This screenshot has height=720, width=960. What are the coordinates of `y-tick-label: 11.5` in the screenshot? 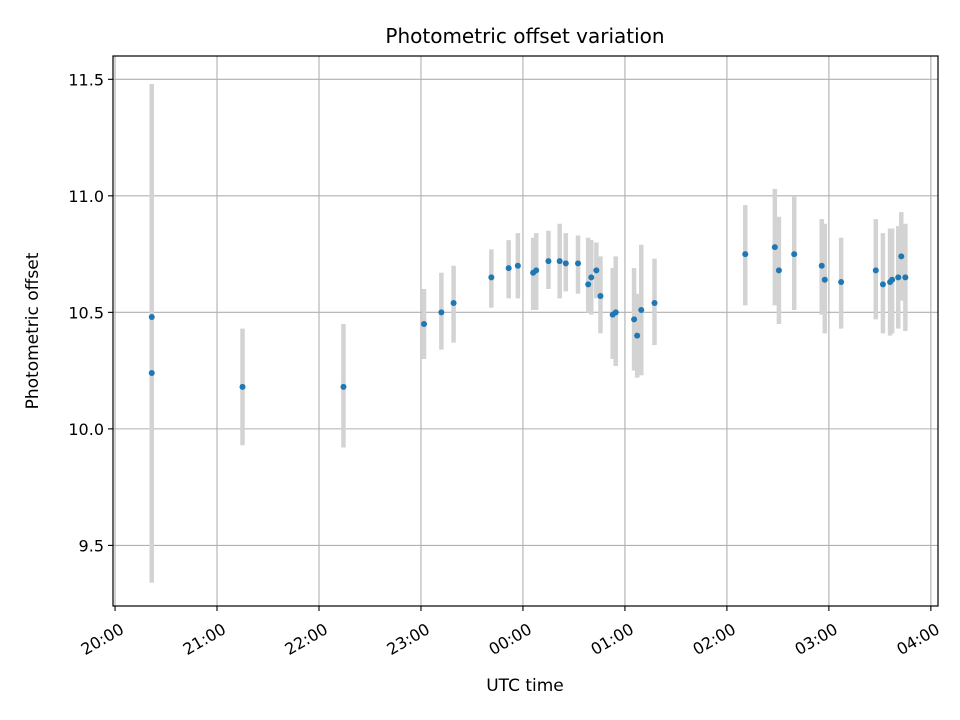 It's located at (86, 79).